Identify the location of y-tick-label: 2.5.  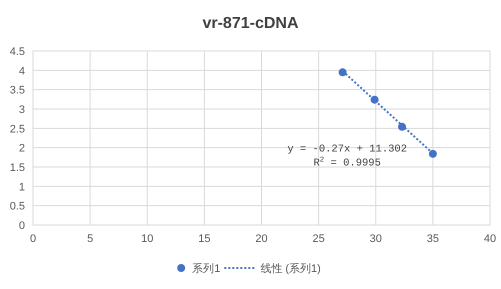
(17, 129).